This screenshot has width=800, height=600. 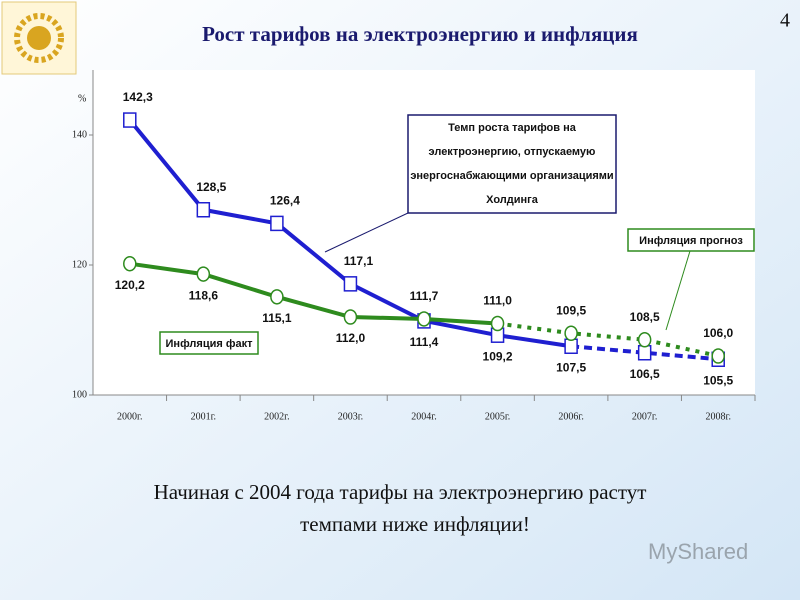 What do you see at coordinates (203, 416) in the screenshot?
I see `x-tick-label: 2001г.` at bounding box center [203, 416].